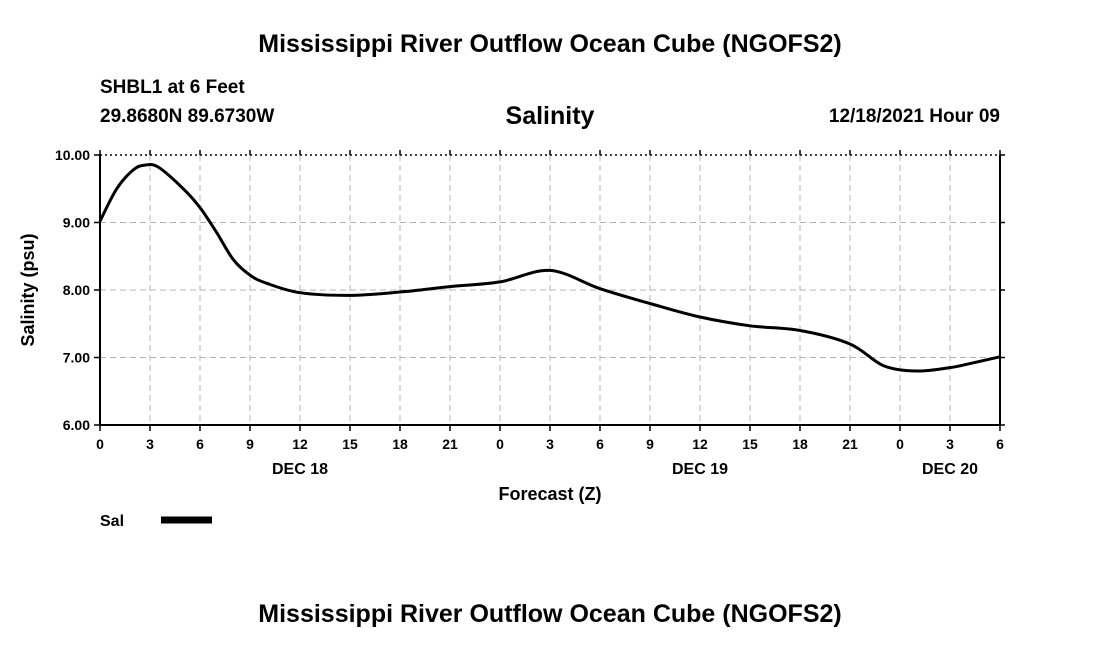  Describe the element at coordinates (187, 116) in the screenshot. I see `station-coordinates: 29.8680N 89.6730W` at that location.